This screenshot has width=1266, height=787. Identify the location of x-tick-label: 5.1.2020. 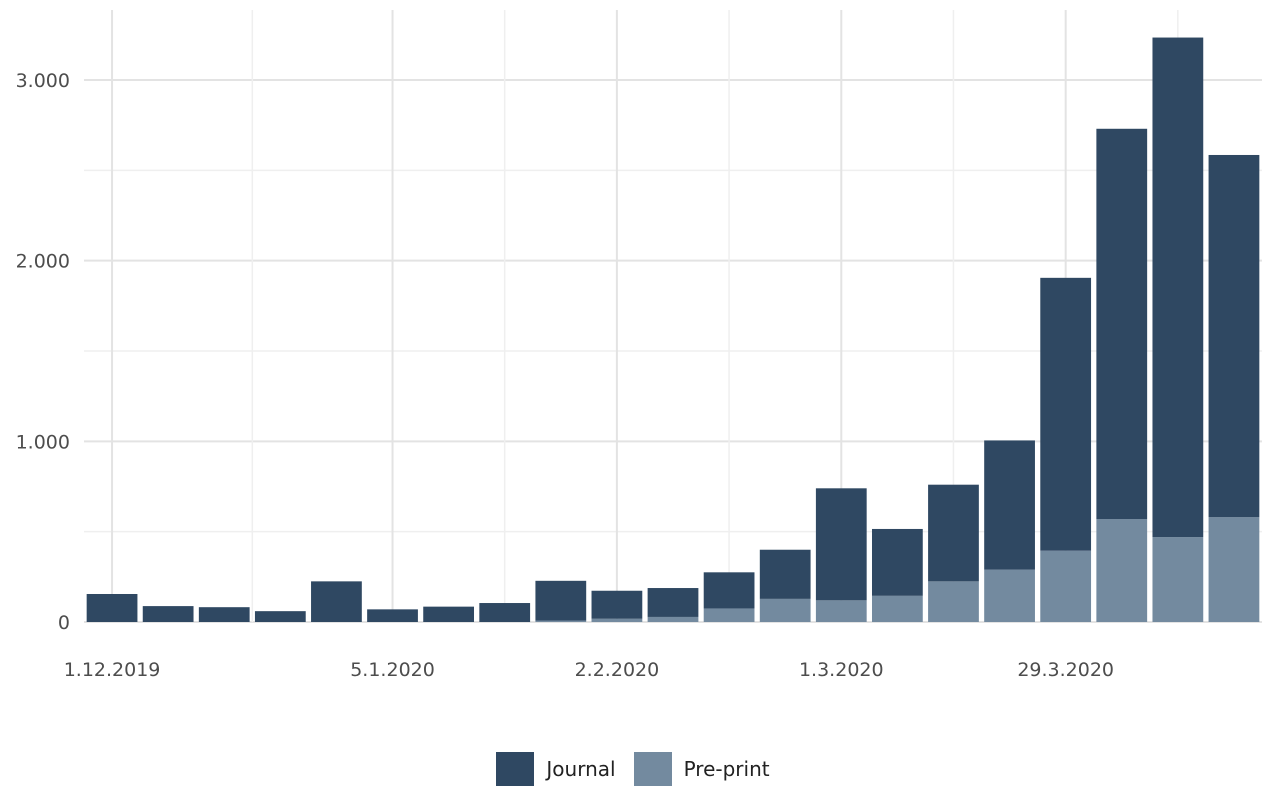
(392, 670).